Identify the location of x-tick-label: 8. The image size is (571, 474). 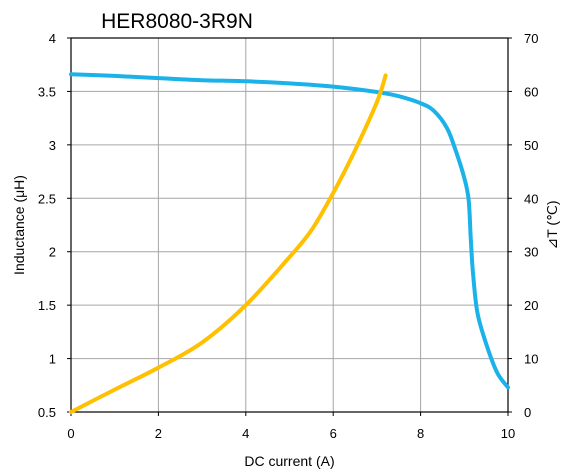
(420, 433).